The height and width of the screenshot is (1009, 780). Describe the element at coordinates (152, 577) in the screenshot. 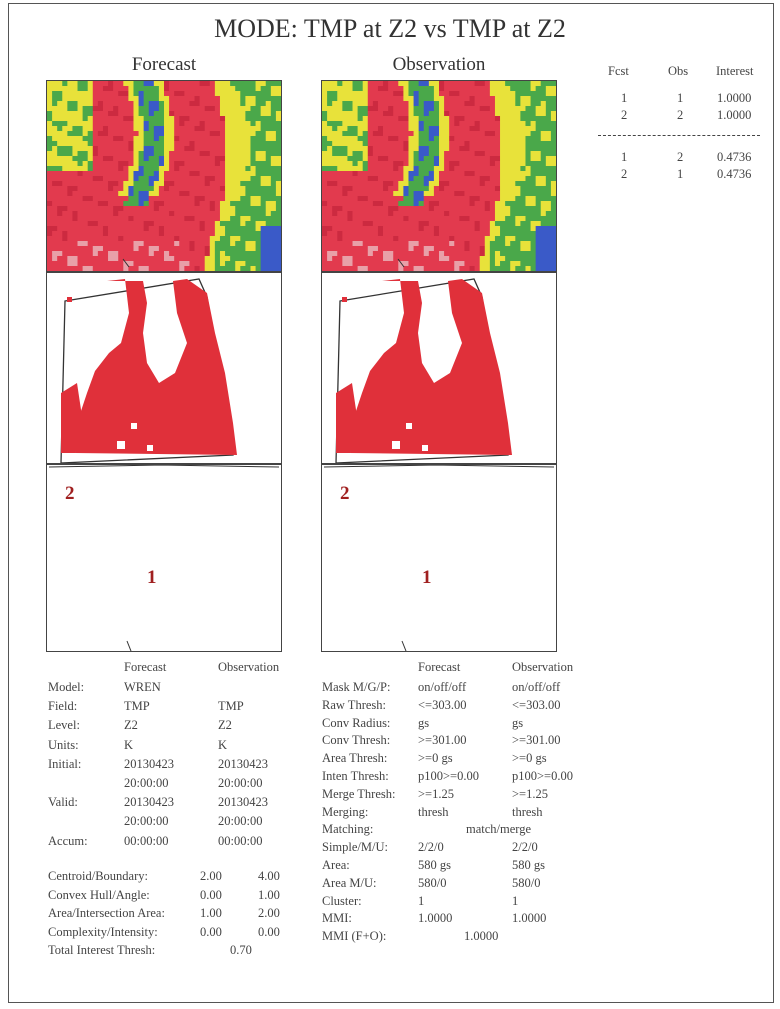

I see `forecast-object-label-1: 1` at that location.